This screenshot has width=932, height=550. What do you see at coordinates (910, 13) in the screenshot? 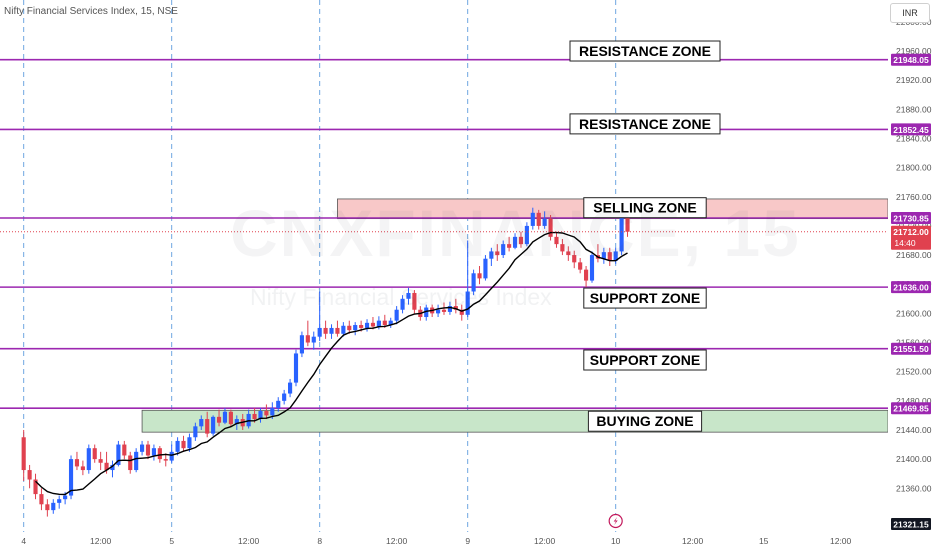
I see `currency-button: INR` at bounding box center [910, 13].